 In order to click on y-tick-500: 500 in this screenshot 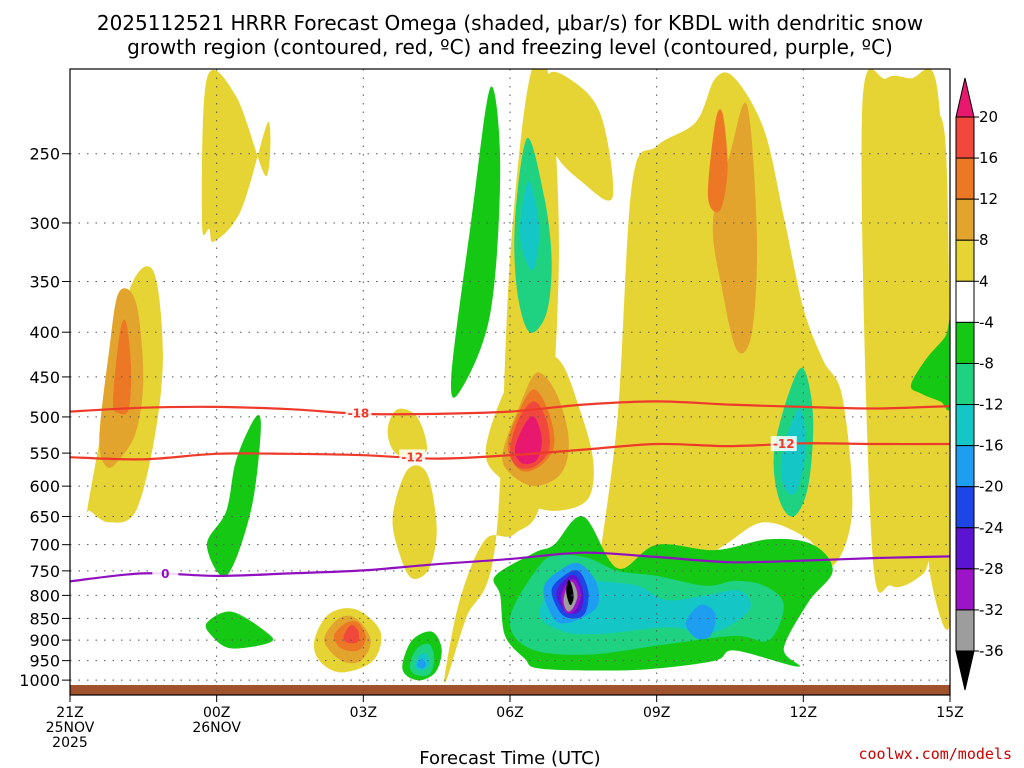, I will do `click(44, 417)`.